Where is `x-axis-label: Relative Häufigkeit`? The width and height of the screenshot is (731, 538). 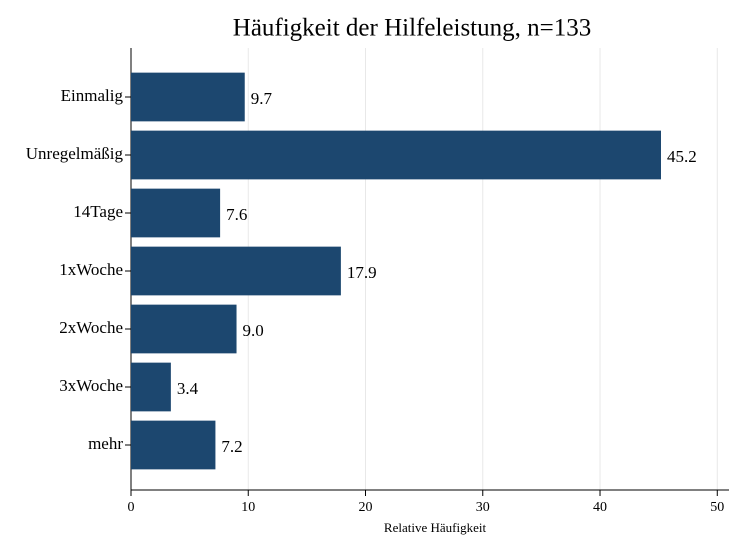
x-axis-label: Relative Häufigkeit is located at coordinates (435, 527).